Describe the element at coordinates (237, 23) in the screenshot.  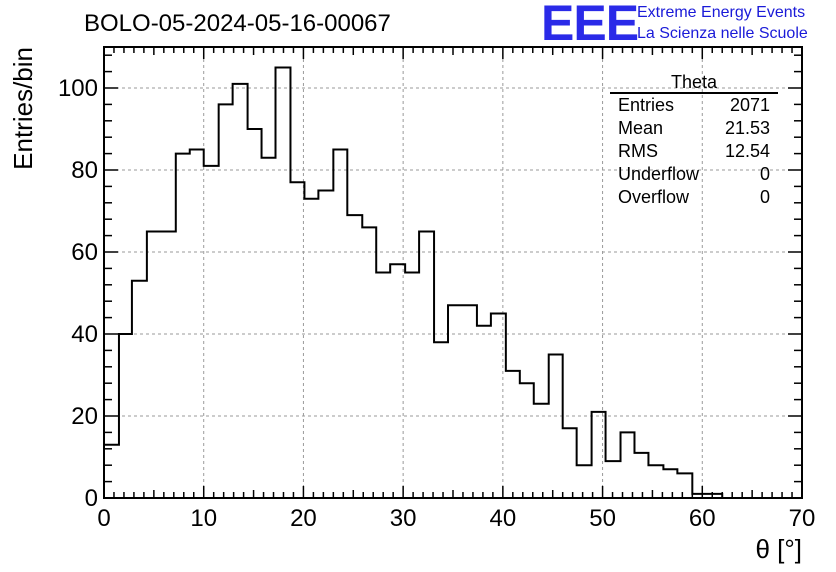
I see `chart-title: BOLO-05-2024-05-16-00067` at that location.